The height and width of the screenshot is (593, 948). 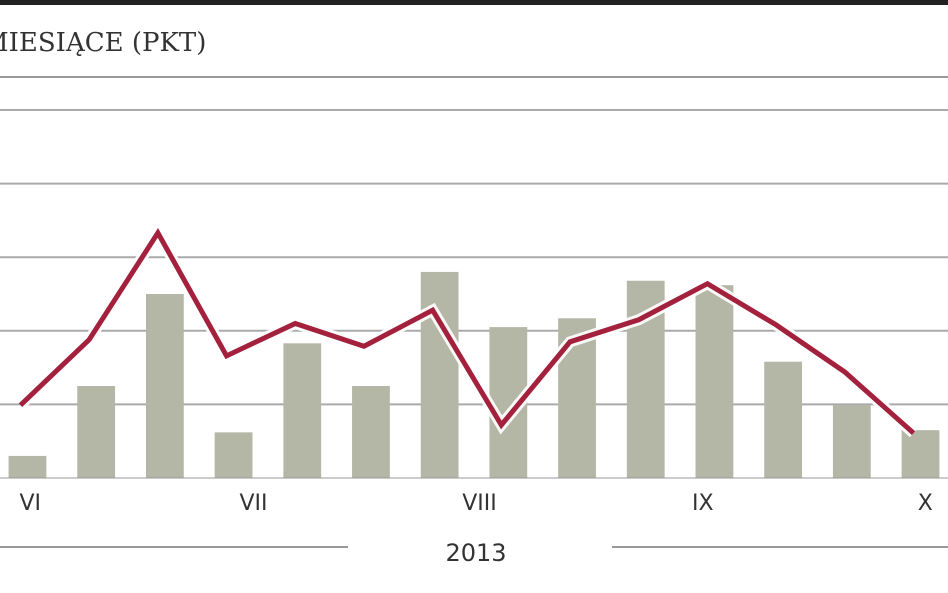 I want to click on x-tick-label: VII, so click(x=253, y=503).